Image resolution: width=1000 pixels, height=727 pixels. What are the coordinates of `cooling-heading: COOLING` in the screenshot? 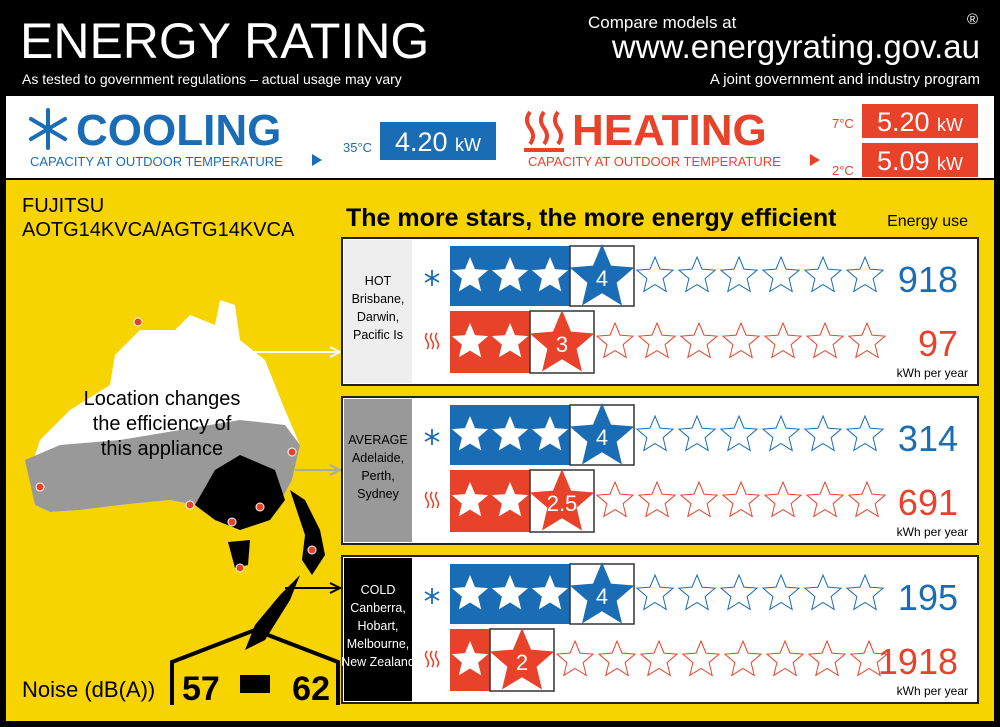 It's located at (178, 130).